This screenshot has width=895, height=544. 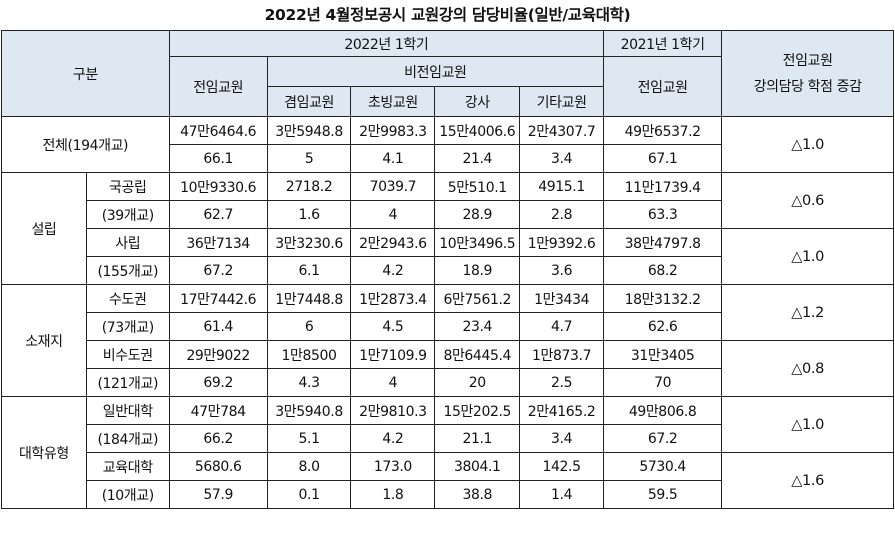 I want to click on cell: 3만5940.8, so click(x=309, y=410).